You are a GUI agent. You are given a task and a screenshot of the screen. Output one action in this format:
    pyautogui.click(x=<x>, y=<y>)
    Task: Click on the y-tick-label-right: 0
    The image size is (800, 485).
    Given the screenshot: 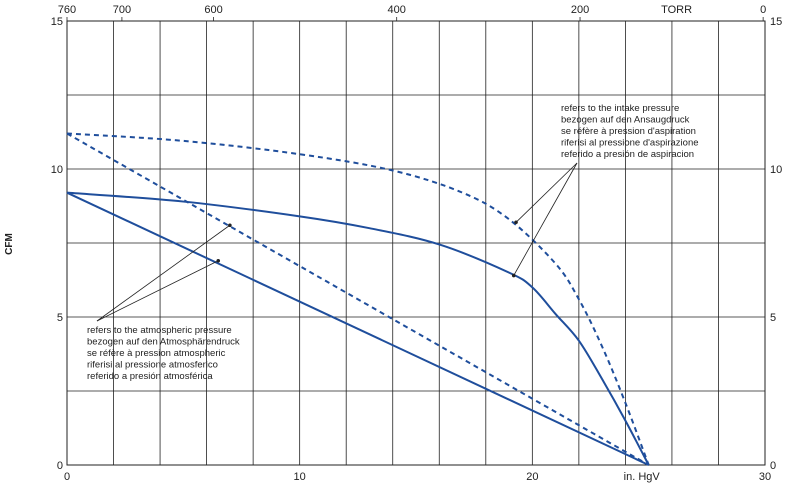 What is the action you would take?
    pyautogui.click(x=773, y=466)
    